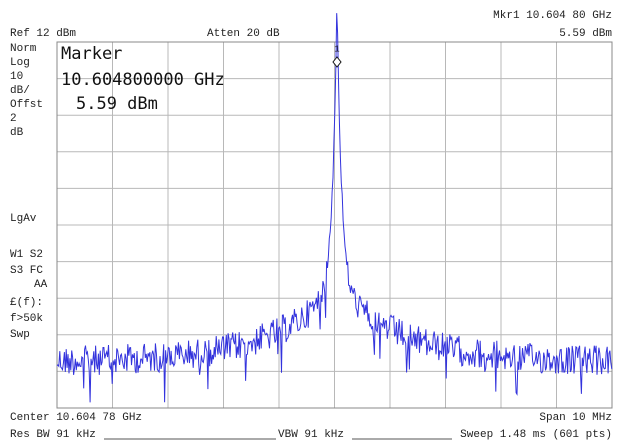 The width and height of the screenshot is (618, 442). What do you see at coordinates (311, 435) in the screenshot?
I see `vbw: VBW 91 kHz` at bounding box center [311, 435].